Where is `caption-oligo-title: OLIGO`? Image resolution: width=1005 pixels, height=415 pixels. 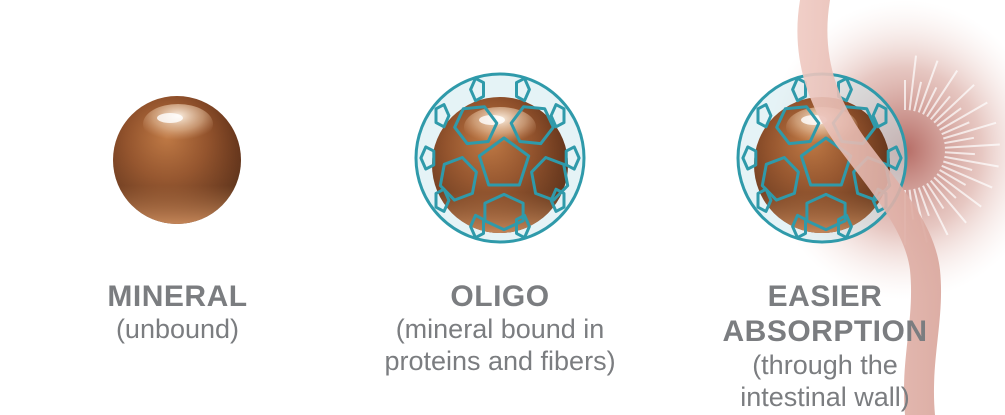 caption-oligo-title: OLIGO is located at coordinates (500, 296).